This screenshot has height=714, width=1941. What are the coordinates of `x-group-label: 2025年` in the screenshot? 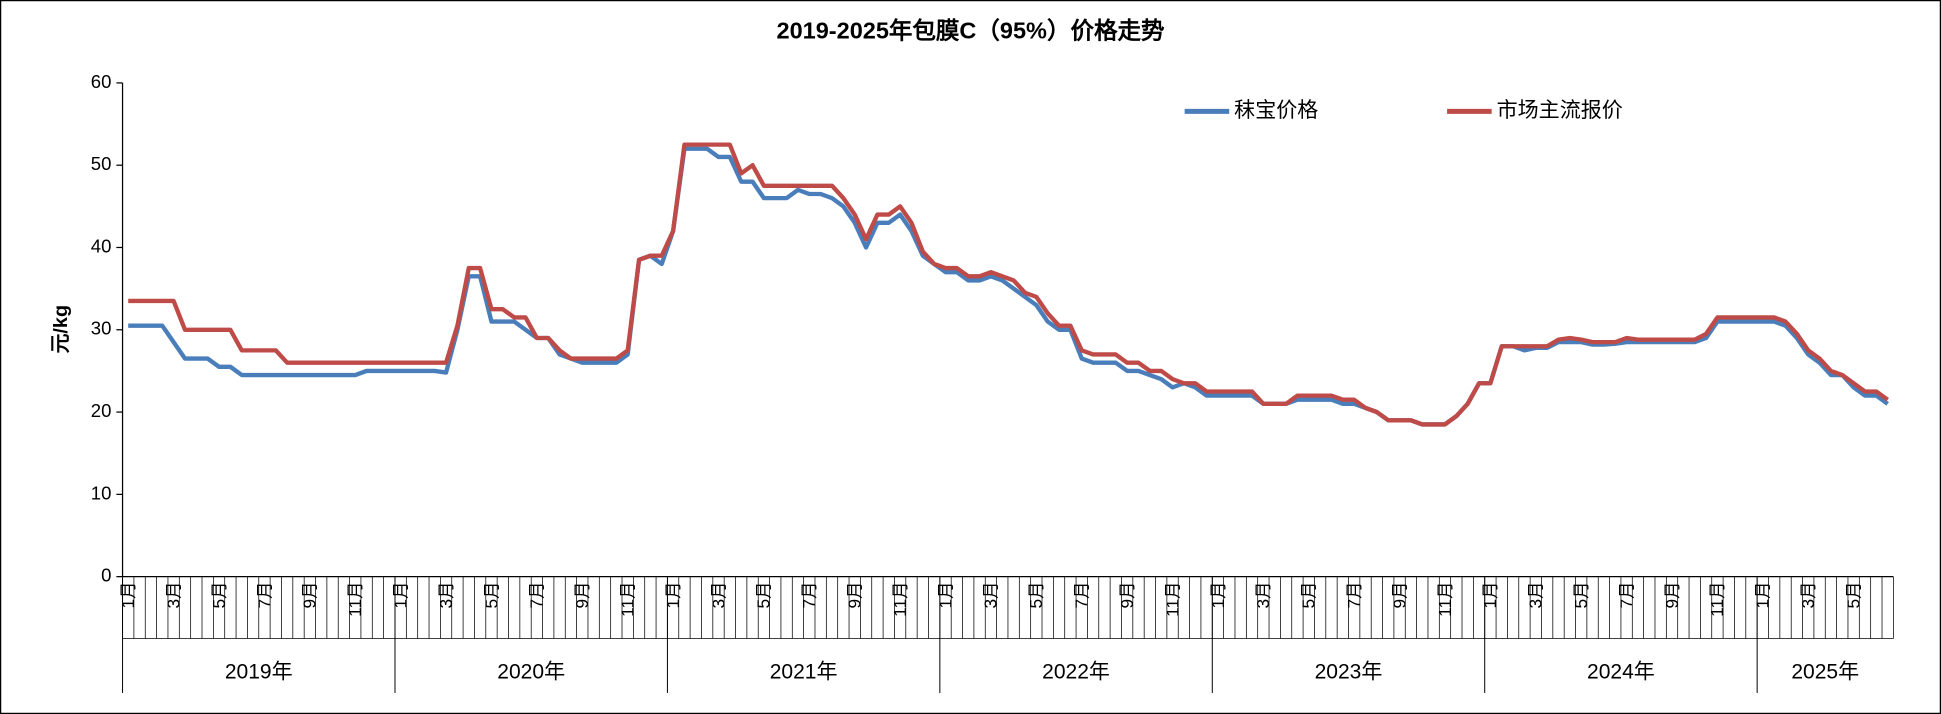 It's located at (1825, 672).